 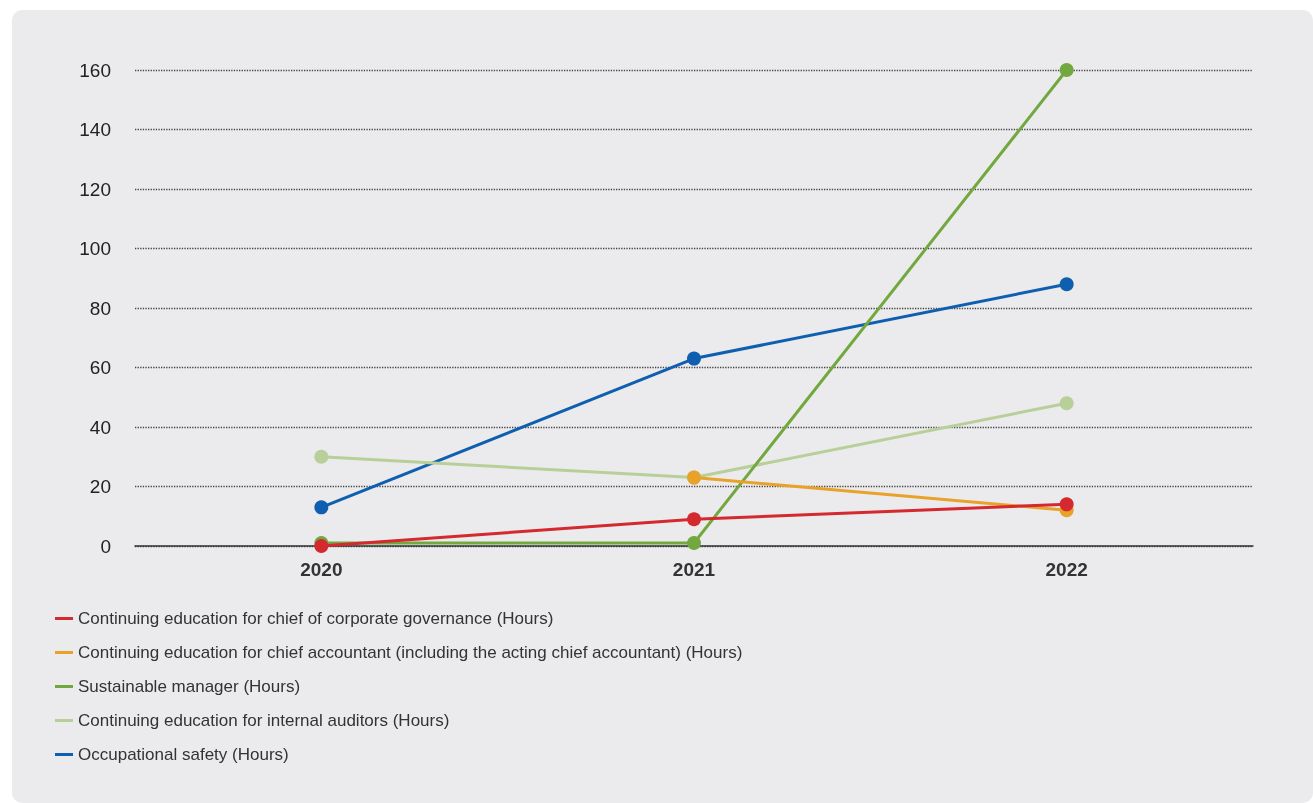 What do you see at coordinates (410, 652) in the screenshot?
I see `legend-label: Continuing education for chief accountant (including the acting chief accountant) (Hours)` at bounding box center [410, 652].